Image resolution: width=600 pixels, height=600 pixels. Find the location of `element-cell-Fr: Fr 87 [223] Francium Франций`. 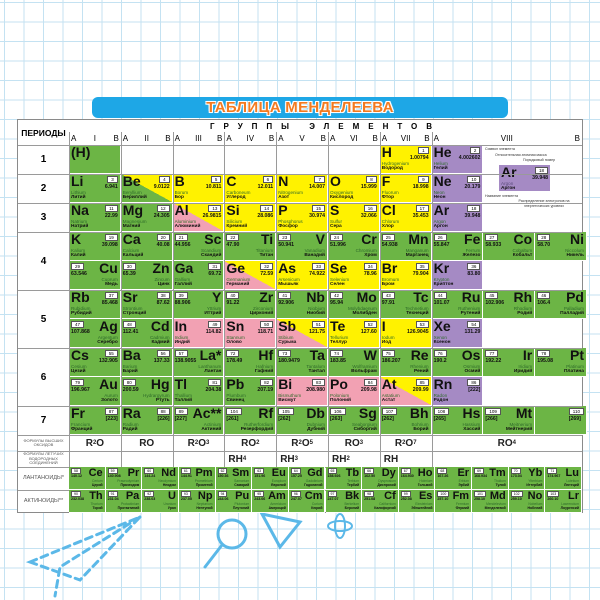

element-cell-Fr: Fr 87 [223] Francium Франций is located at coordinates (95, 420).